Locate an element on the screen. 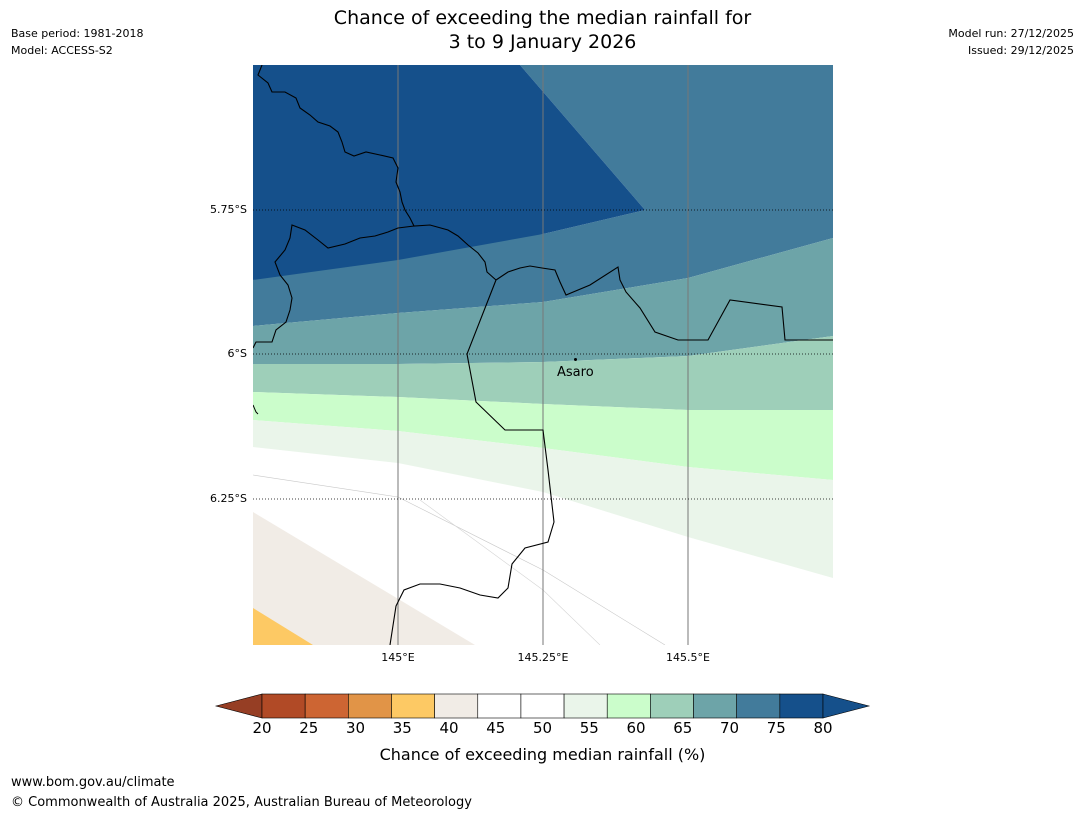  colorbar-tick-45: 45 is located at coordinates (496, 728).